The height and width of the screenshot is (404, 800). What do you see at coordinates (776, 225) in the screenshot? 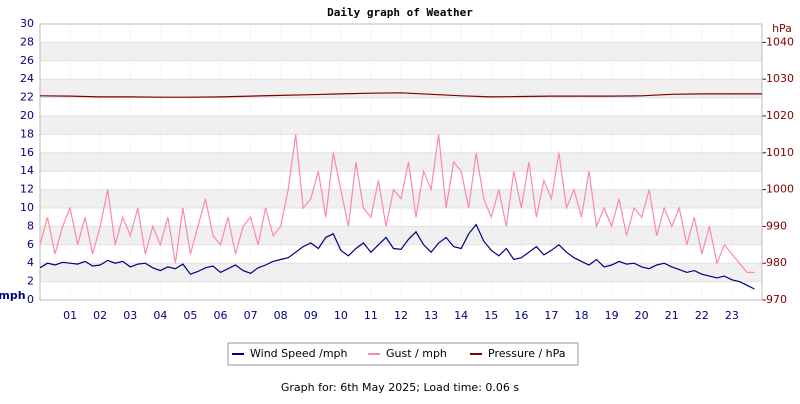
I see `y2-tick-label: 990` at bounding box center [776, 225].